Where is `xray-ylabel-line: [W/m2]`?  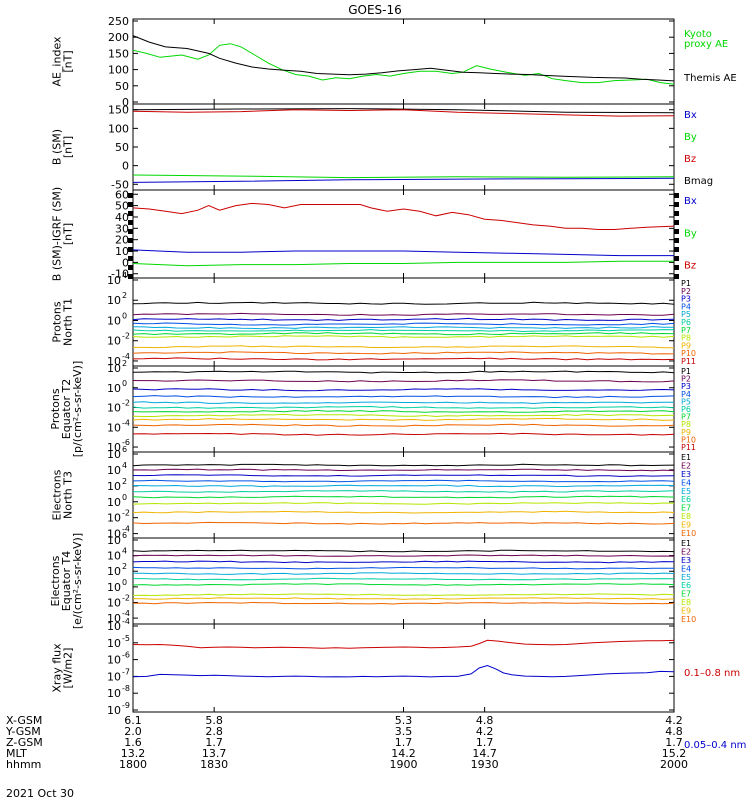
xray-ylabel-line: [W/m2] is located at coordinates (68, 668).